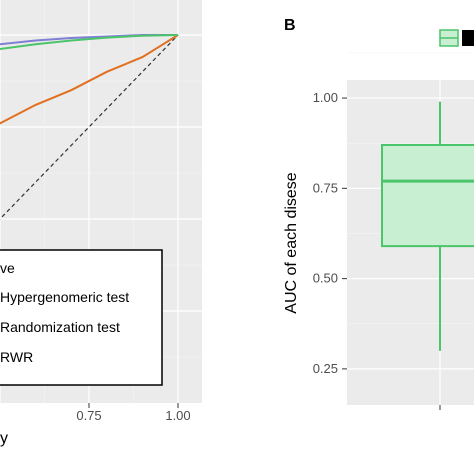 This screenshot has width=474, height=474. What do you see at coordinates (291, 243) in the screenshot?
I see `panel-b-y-axis-title: AUC of each disese` at bounding box center [291, 243].